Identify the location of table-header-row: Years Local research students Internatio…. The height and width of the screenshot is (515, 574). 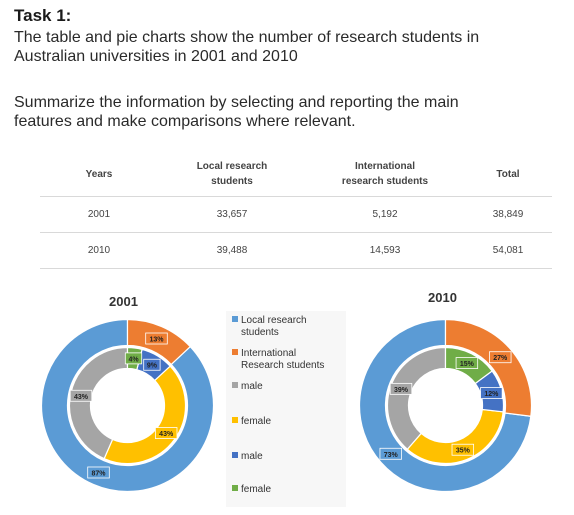
(296, 174).